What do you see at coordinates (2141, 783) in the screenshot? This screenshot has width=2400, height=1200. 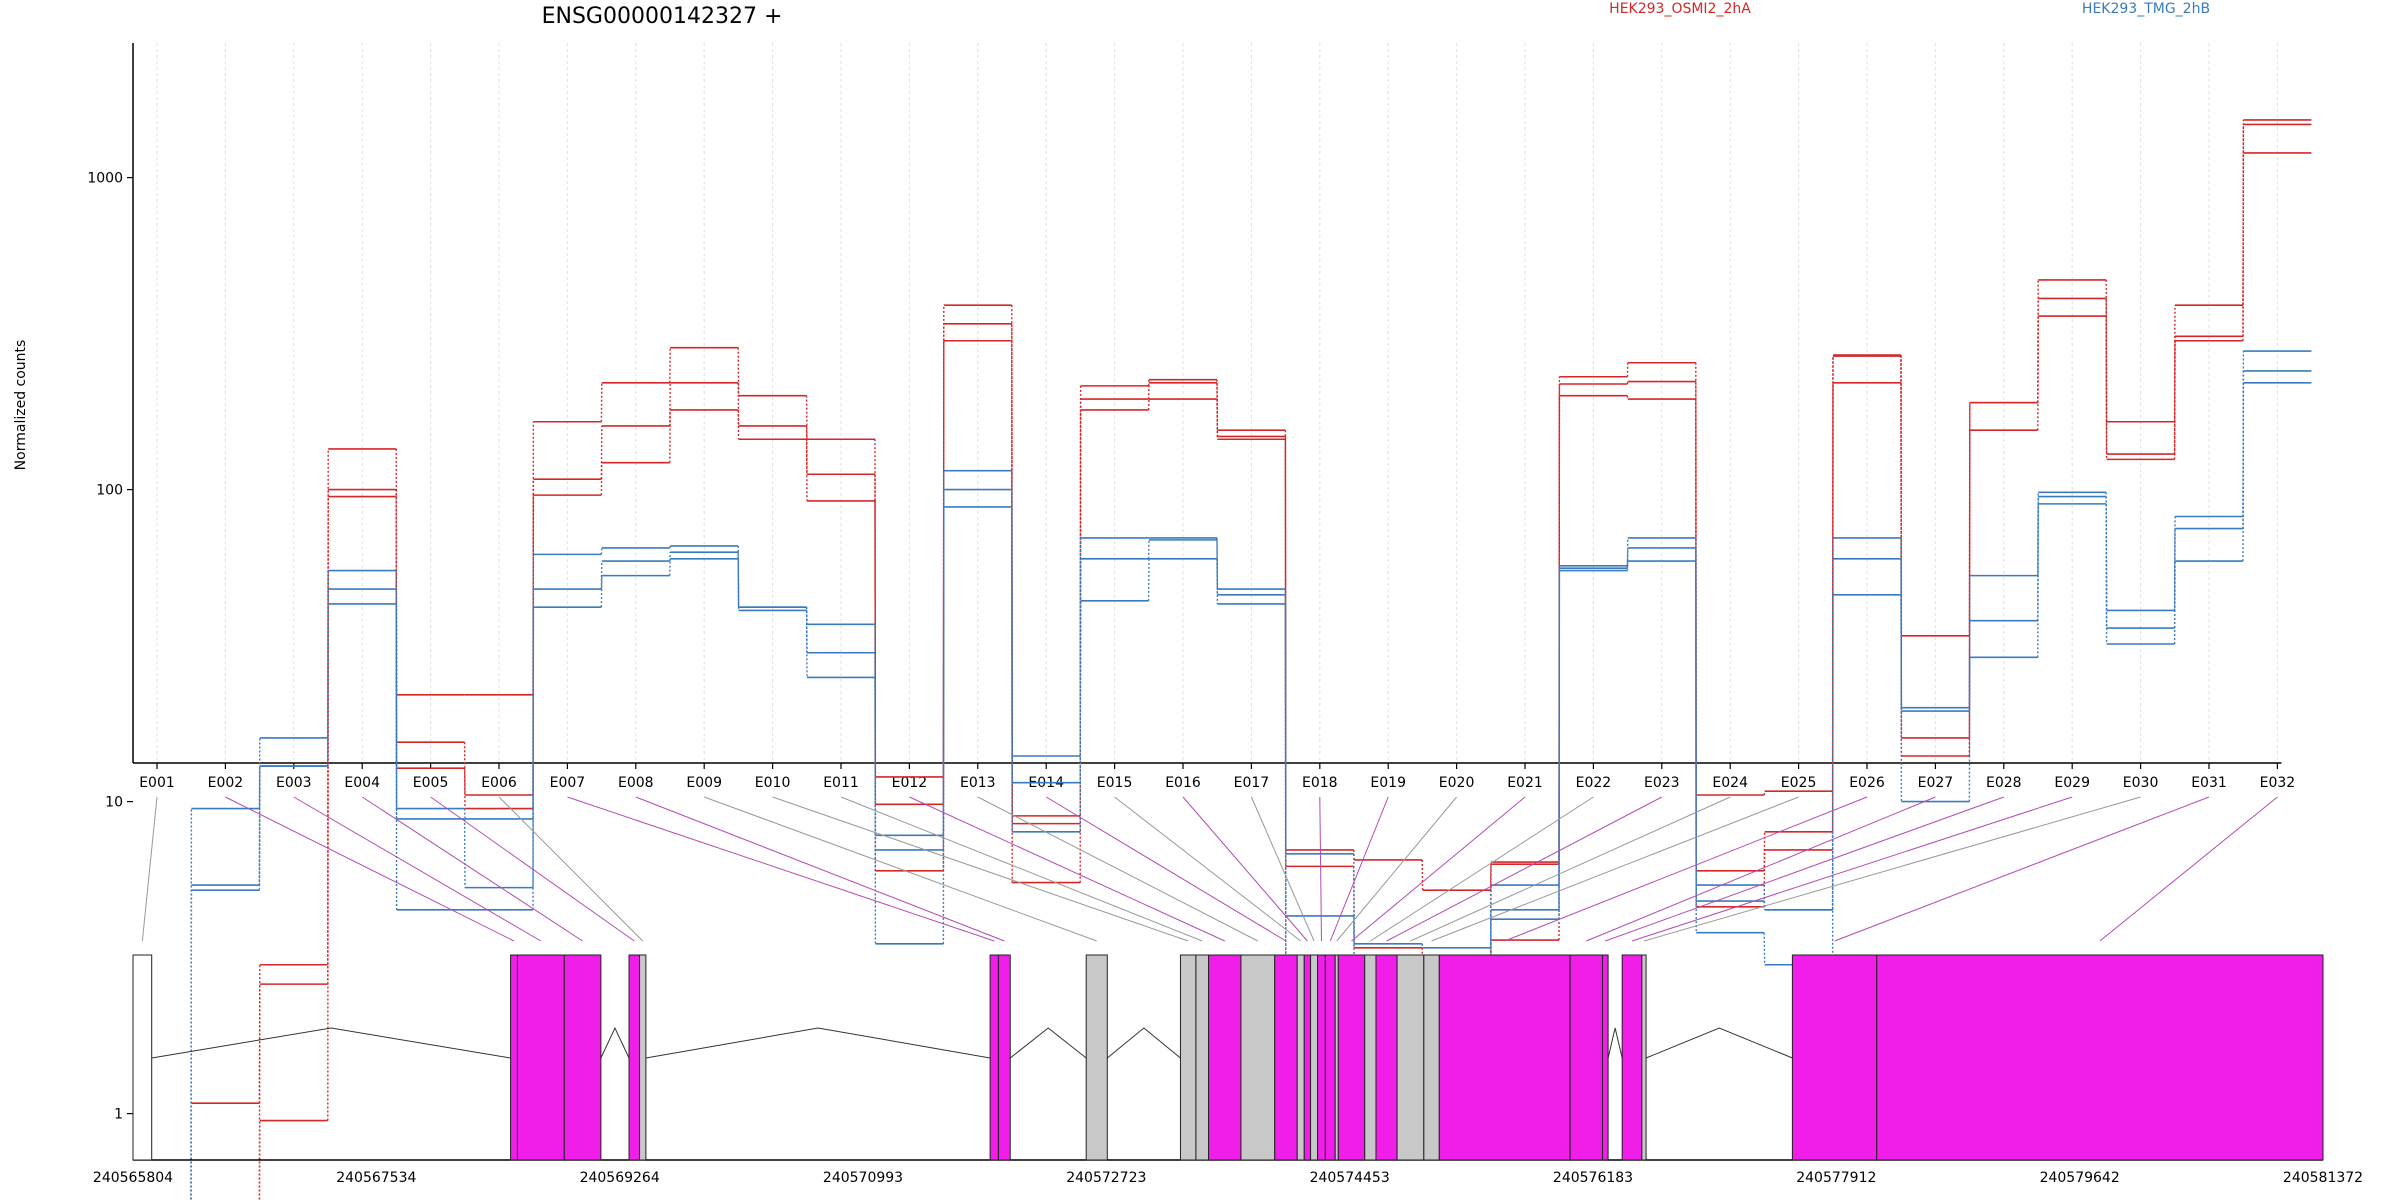 I see `x-tick-label: E030` at bounding box center [2141, 783].